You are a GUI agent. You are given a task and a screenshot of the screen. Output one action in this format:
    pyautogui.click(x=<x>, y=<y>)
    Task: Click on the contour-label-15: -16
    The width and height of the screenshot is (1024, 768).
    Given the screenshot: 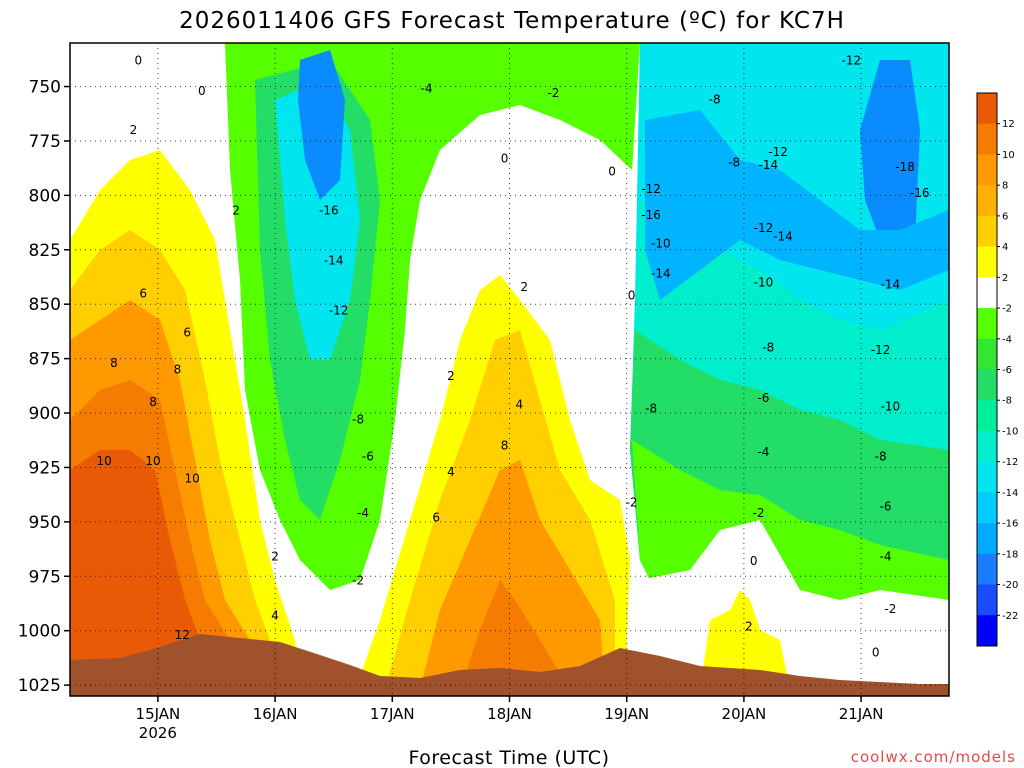 What is the action you would take?
    pyautogui.click(x=329, y=211)
    